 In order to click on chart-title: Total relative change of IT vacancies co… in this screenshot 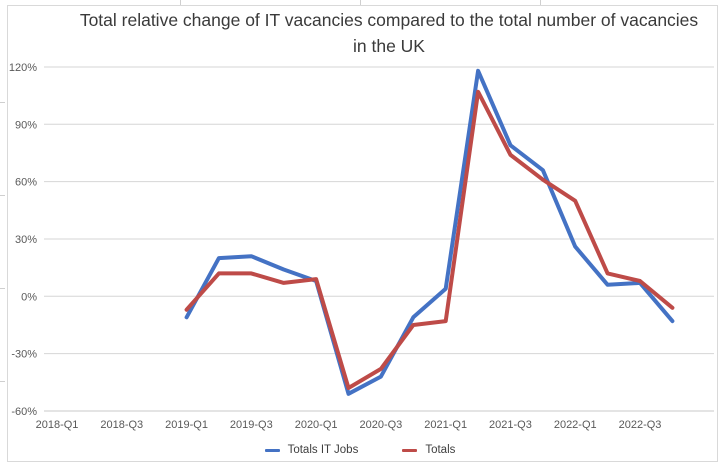, I will do `click(389, 33)`.